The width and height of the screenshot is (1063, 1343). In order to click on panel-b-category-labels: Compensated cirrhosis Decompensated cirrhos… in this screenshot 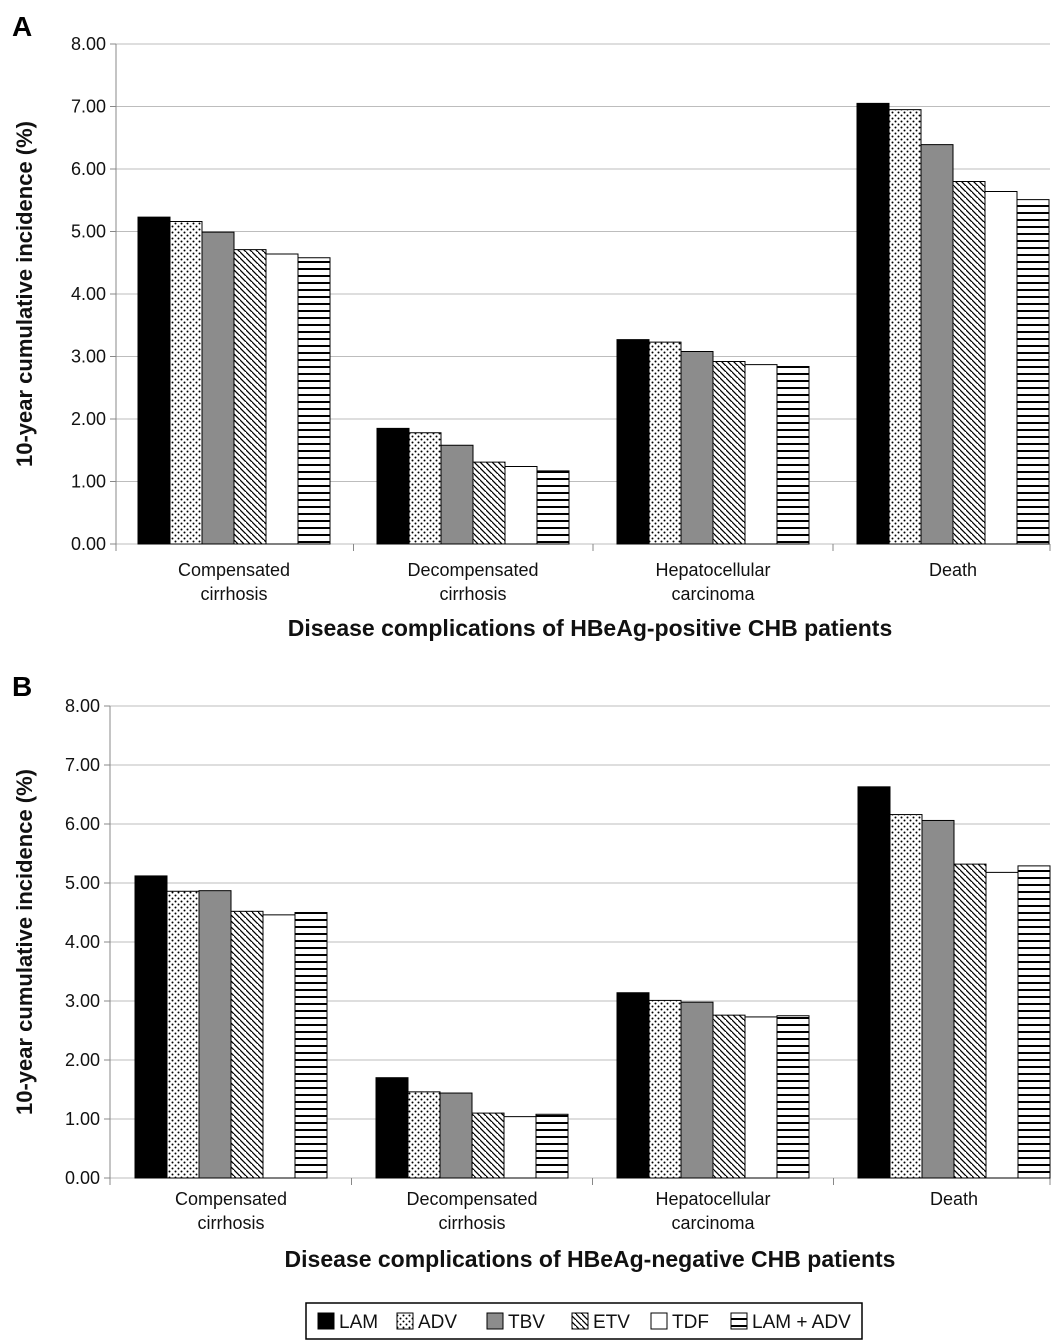, I will do `click(576, 1211)`.